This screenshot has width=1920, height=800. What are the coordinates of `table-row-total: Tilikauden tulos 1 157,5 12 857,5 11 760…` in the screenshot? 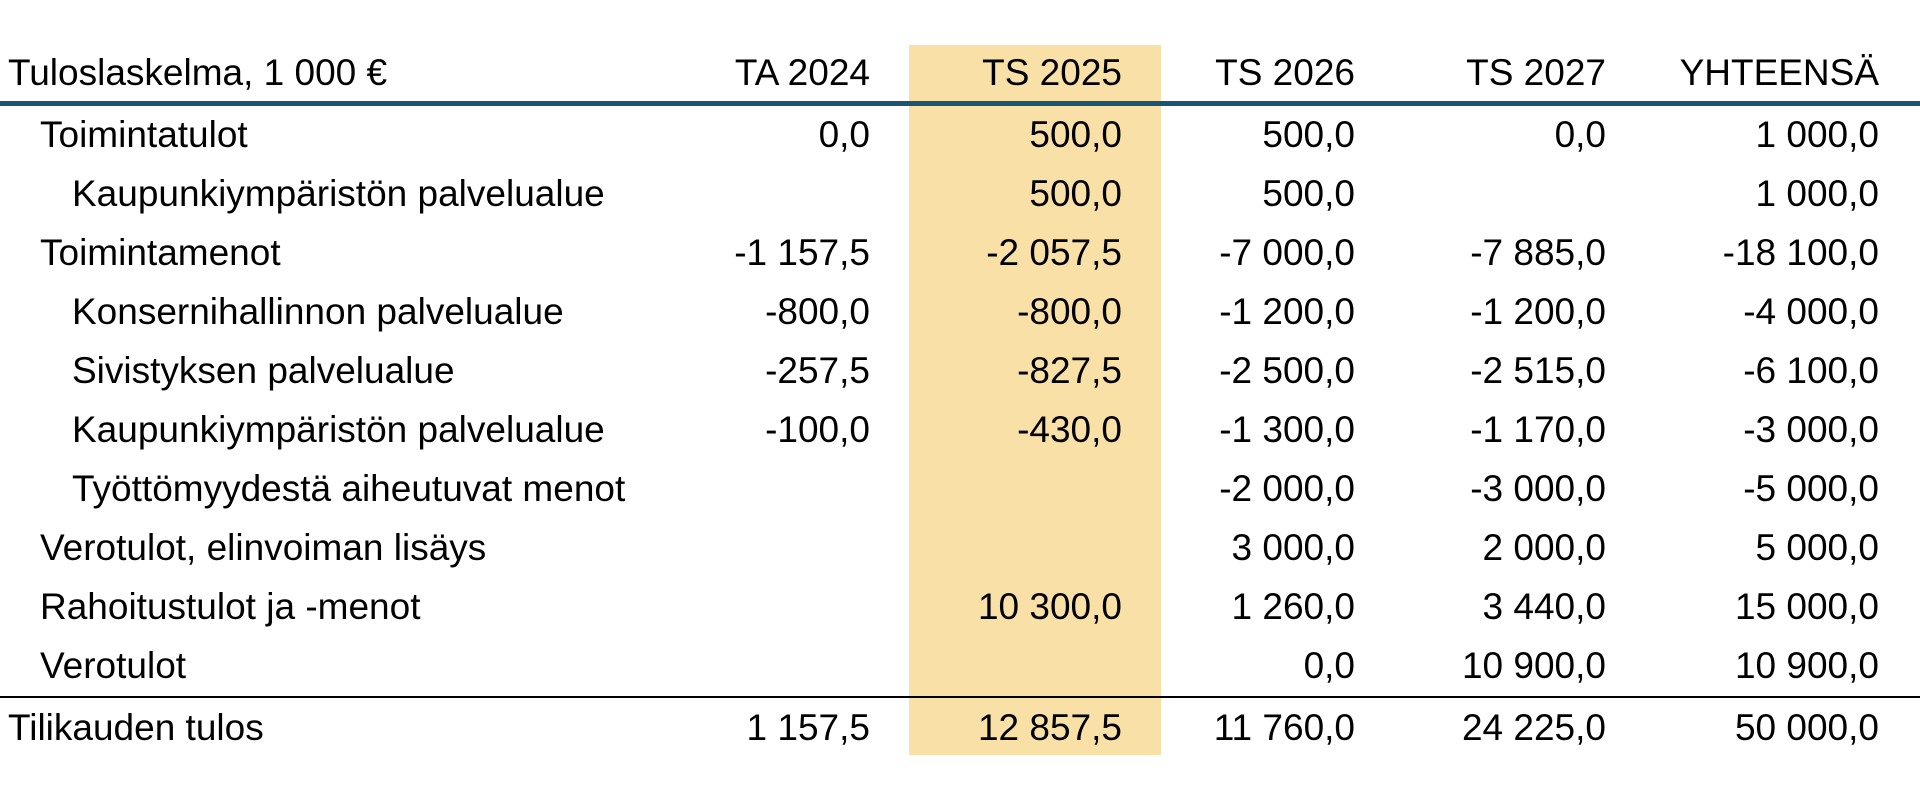 It's located at (960, 728).